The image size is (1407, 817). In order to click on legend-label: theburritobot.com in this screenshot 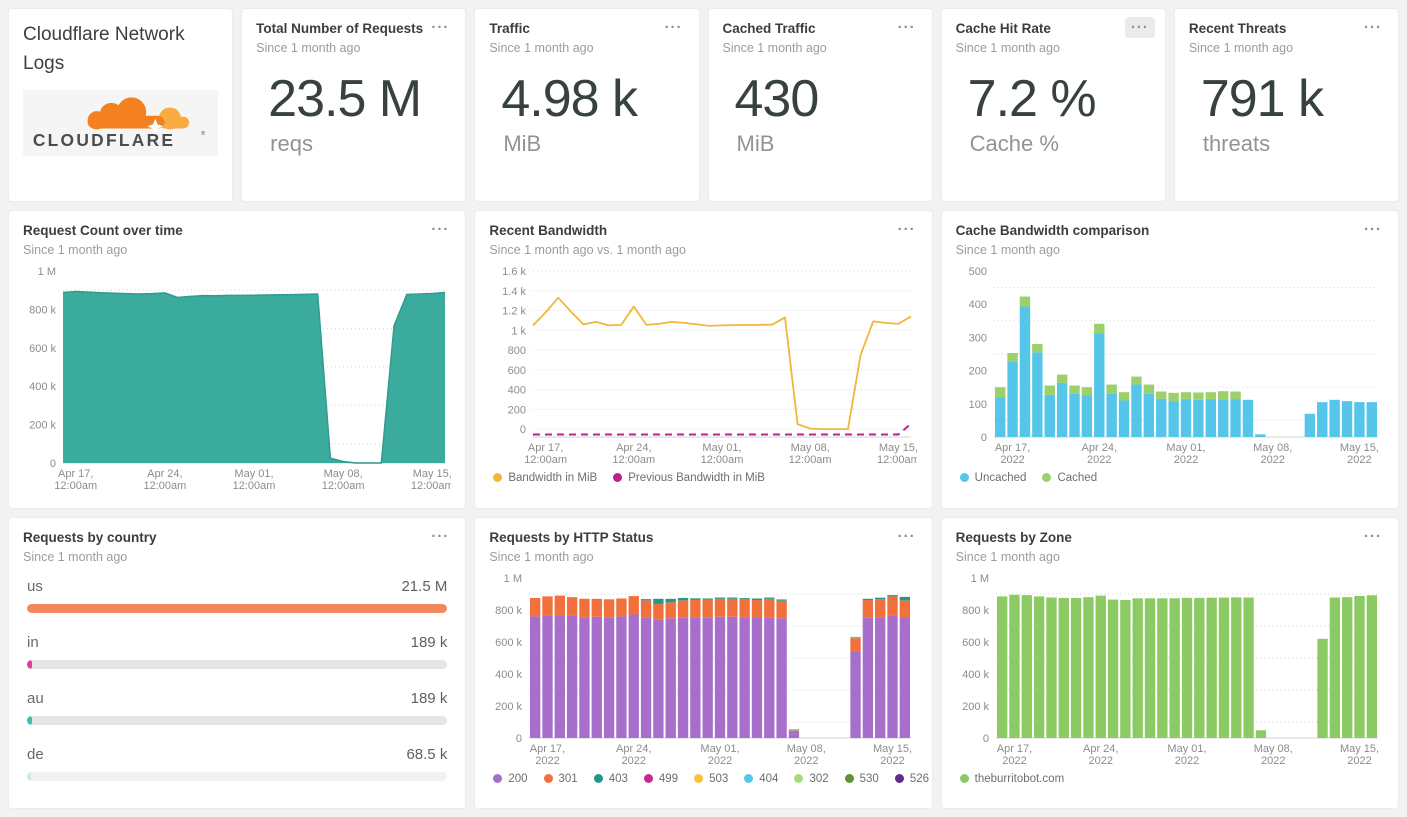, I will do `click(1019, 778)`.